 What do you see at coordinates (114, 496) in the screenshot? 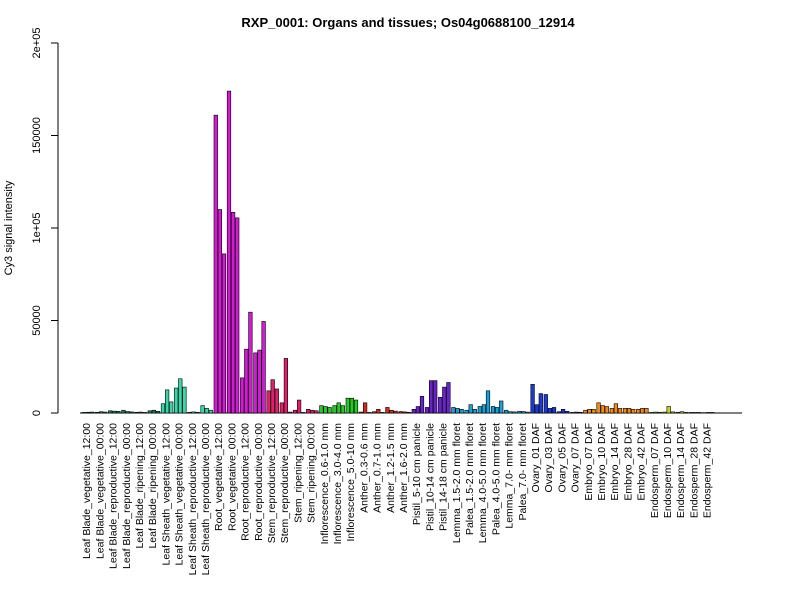
I see `x-tick-label: Leaf Blade_reproductive_12:00` at bounding box center [114, 496].